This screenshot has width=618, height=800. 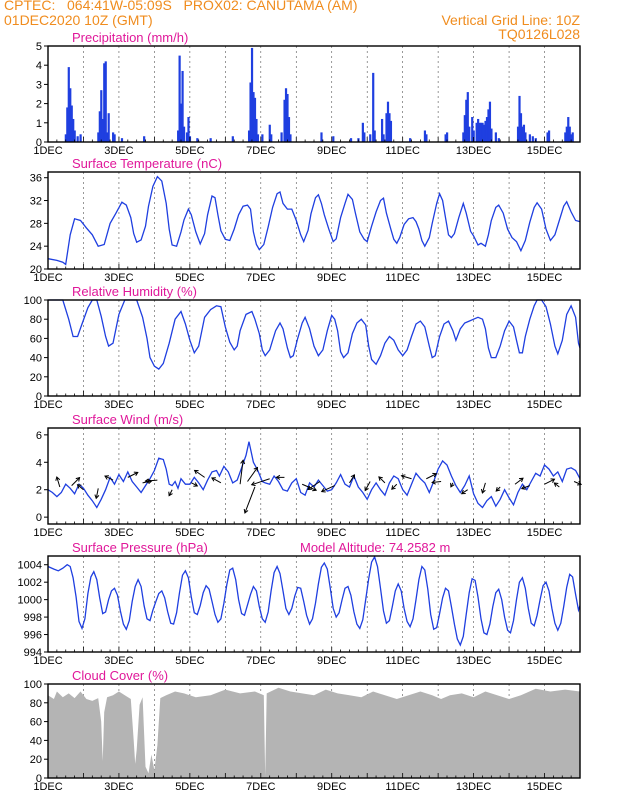 I want to click on y-tick-label: 60, so click(x=36, y=339).